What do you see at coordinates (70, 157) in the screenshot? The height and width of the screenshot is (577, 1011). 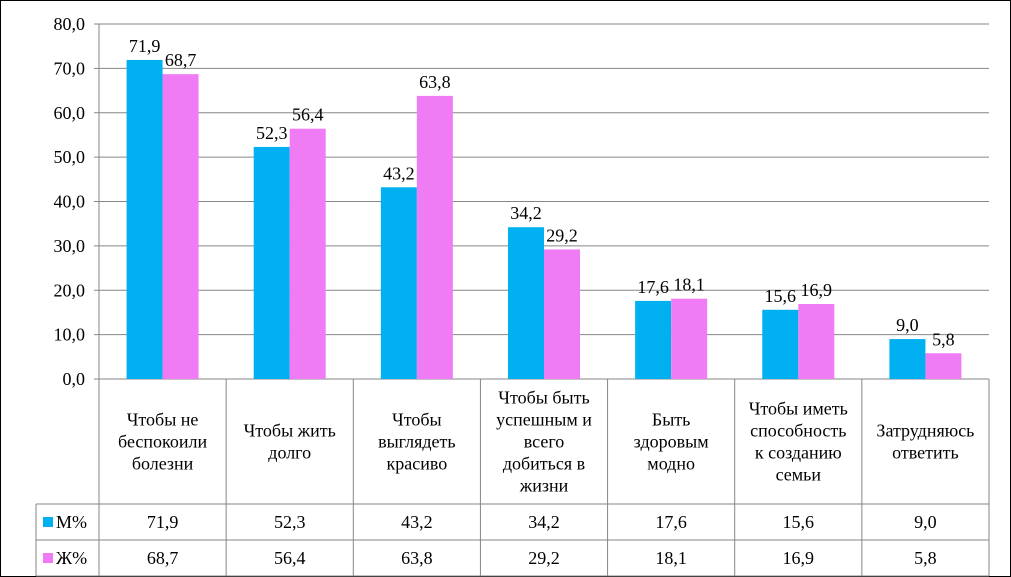 I see `y-tick-label: 50,0` at bounding box center [70, 157].